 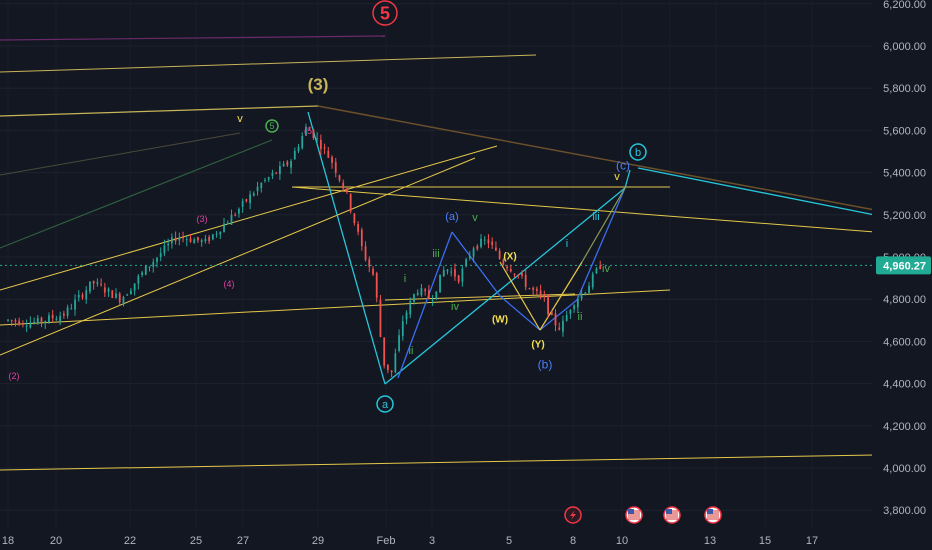 What do you see at coordinates (193, 38) in the screenshot?
I see `purple-trend-line` at bounding box center [193, 38].